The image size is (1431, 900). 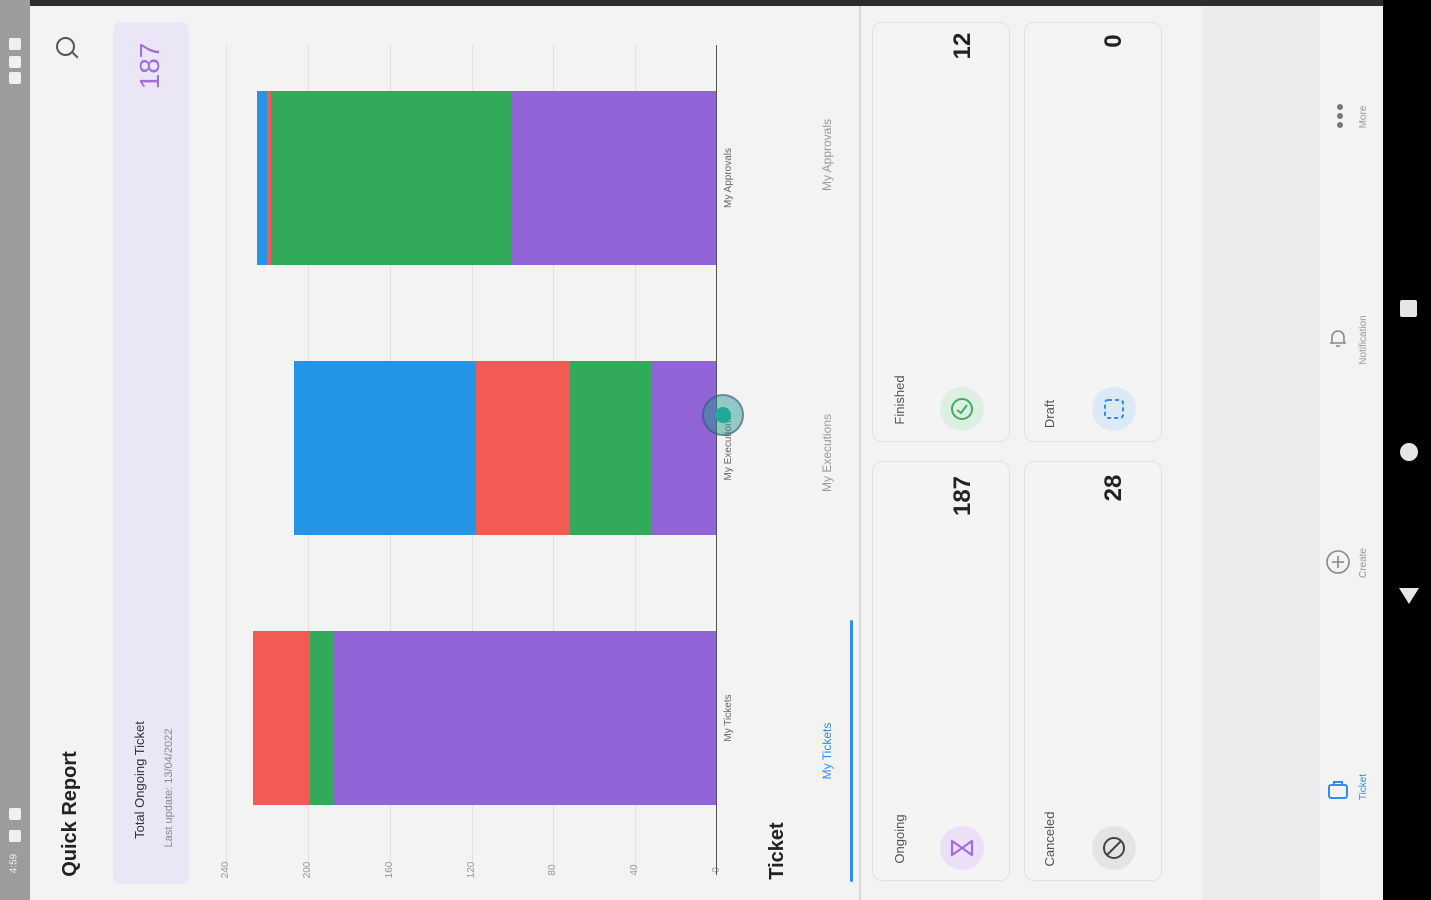 What do you see at coordinates (307, 870) in the screenshot?
I see `axis-tick-label: 200` at bounding box center [307, 870].